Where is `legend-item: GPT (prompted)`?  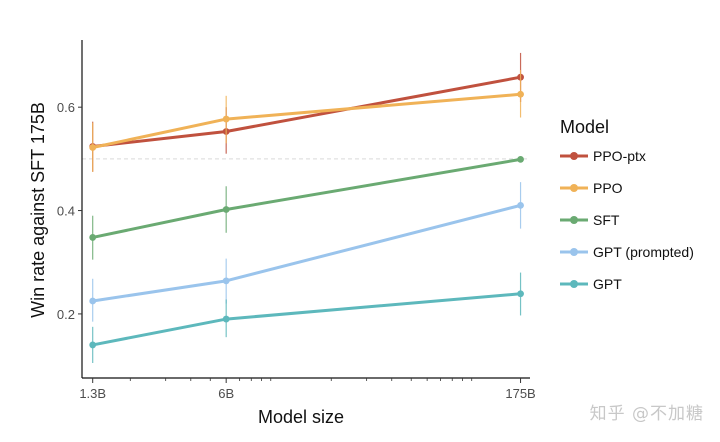
legend-item: GPT (prompted) is located at coordinates (627, 252).